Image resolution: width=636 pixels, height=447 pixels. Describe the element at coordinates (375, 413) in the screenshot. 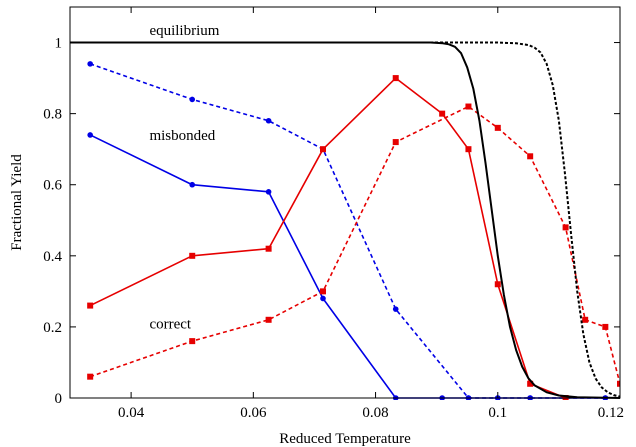

I see `x-tick-label: 0.08` at that location.